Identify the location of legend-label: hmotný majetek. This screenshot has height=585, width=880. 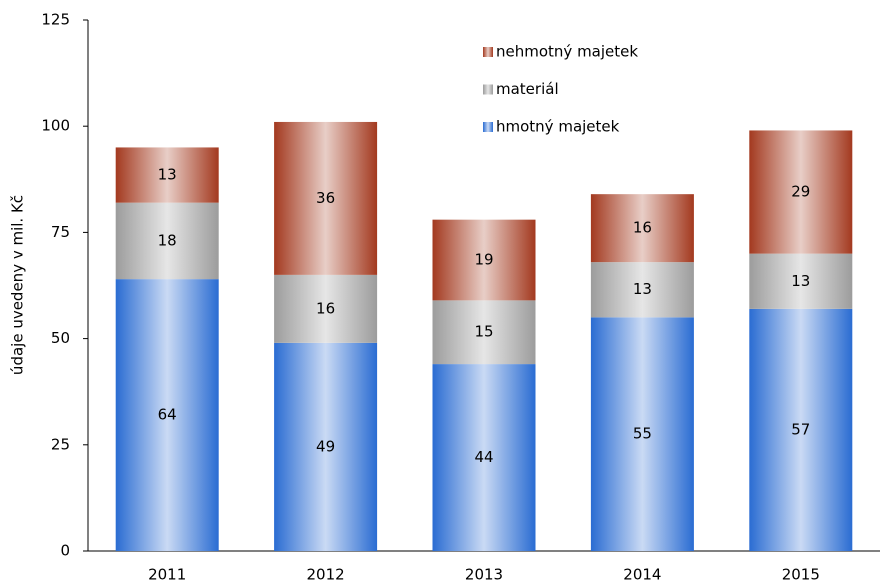
(558, 127).